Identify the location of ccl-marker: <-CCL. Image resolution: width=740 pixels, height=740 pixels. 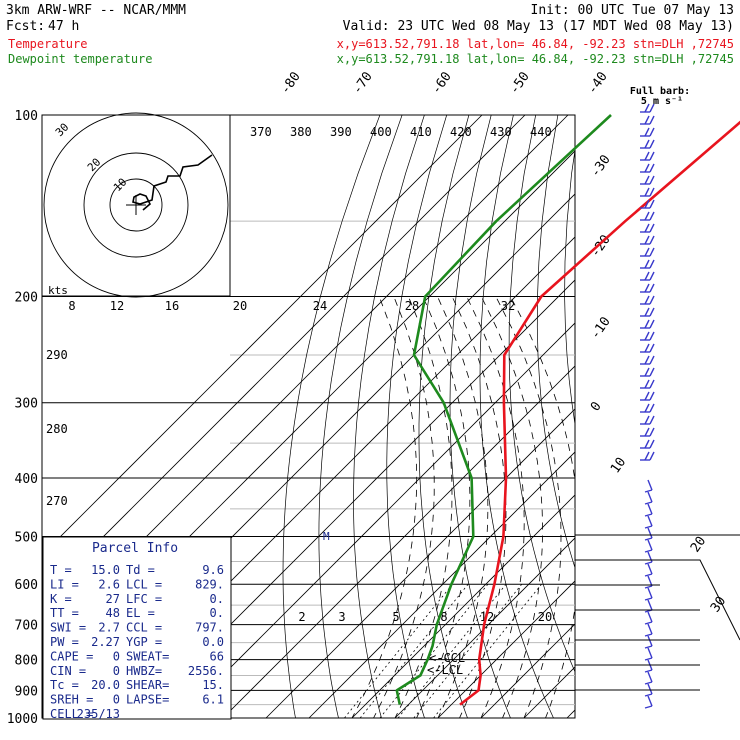
(447, 658).